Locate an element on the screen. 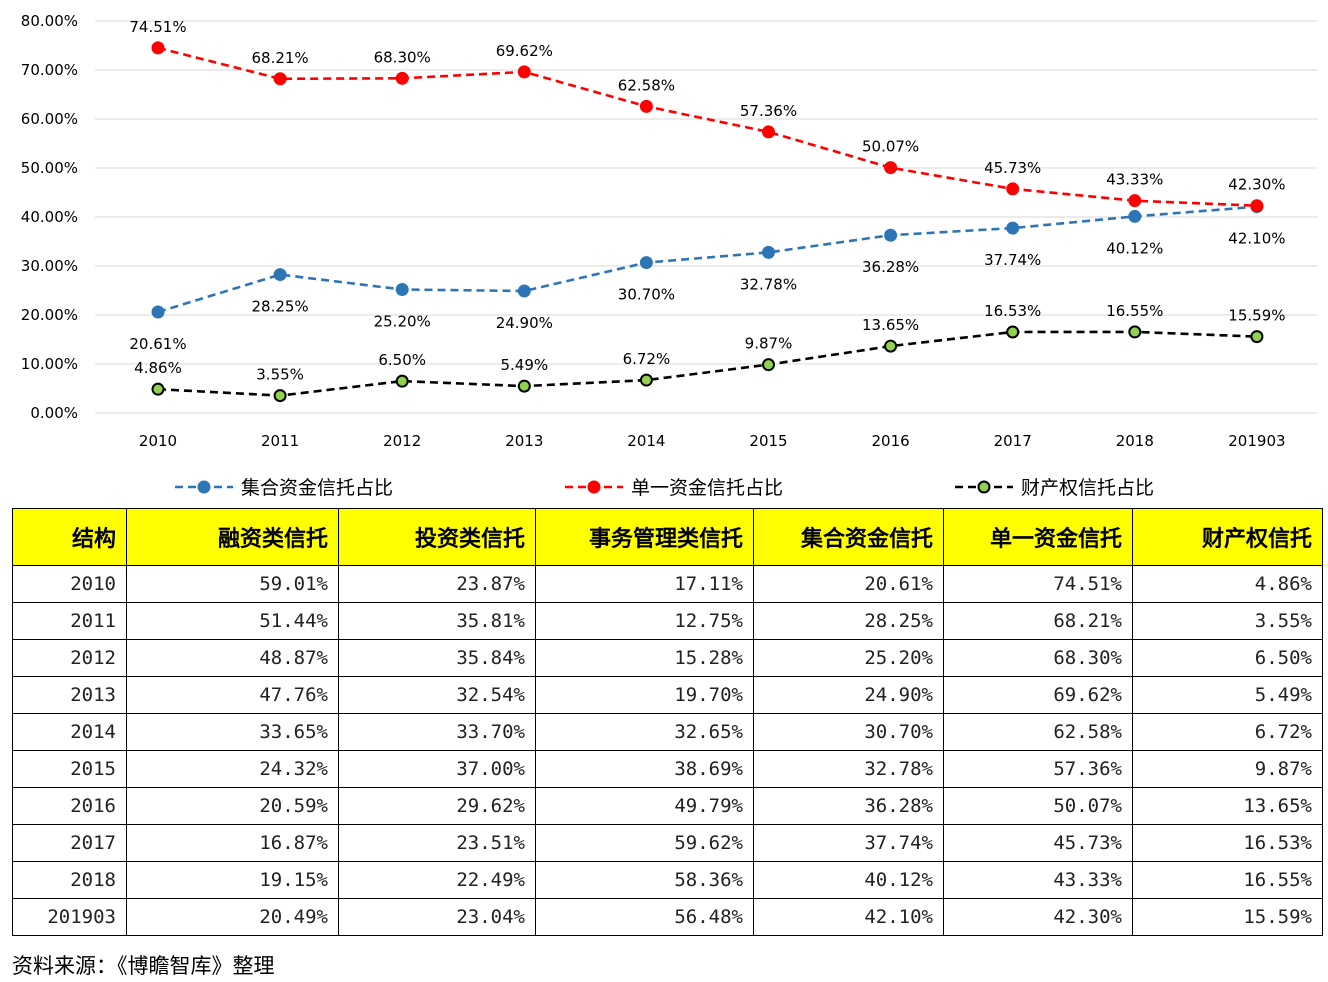  table-cell: 19.15% is located at coordinates (232, 880).